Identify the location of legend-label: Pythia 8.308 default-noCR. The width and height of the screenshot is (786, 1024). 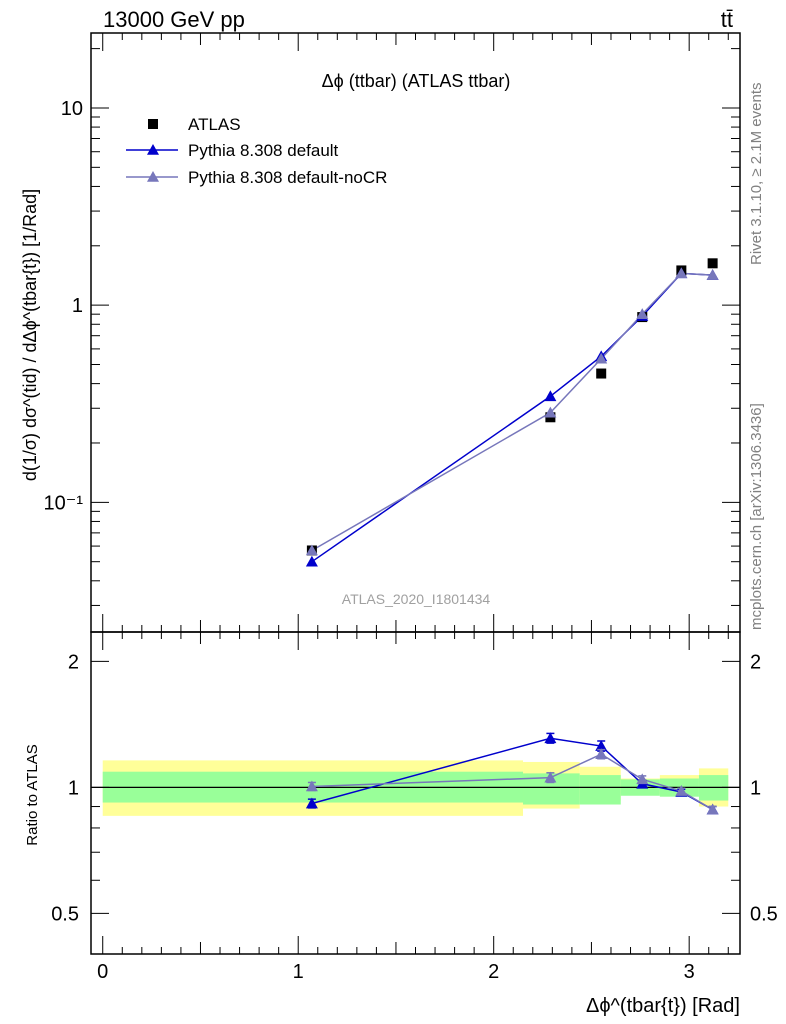
(287, 177).